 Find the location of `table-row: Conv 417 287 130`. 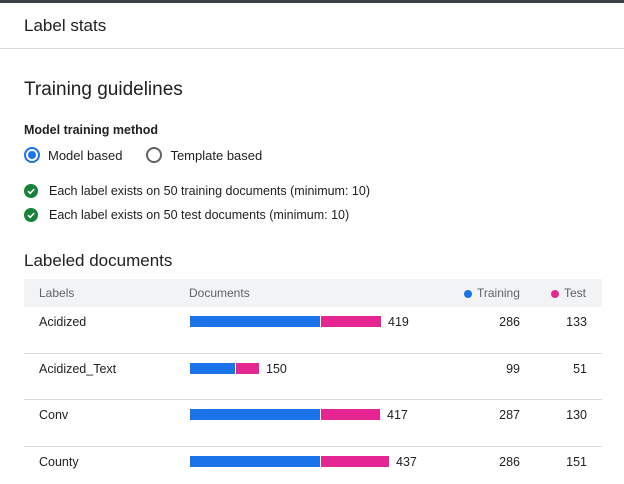

table-row: Conv 417 287 130 is located at coordinates (313, 423).